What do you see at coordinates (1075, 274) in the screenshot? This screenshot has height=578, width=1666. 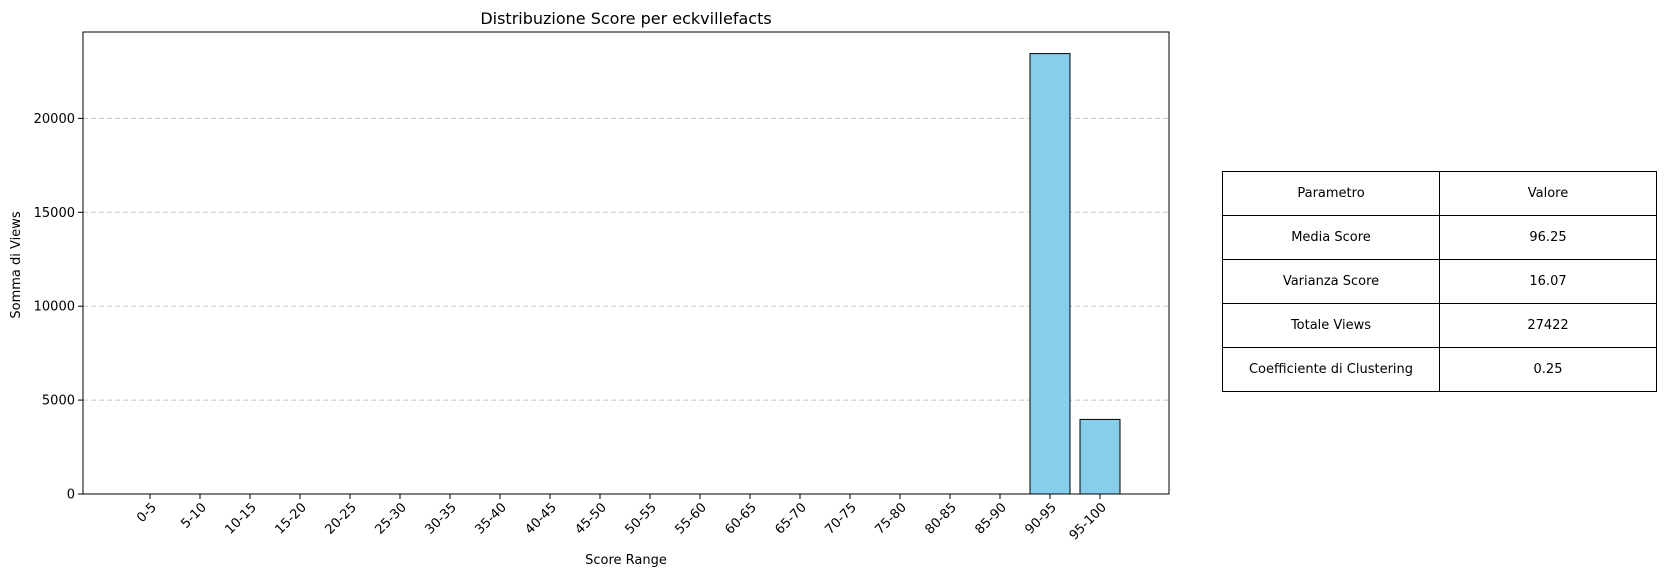 I see `bars` at bounding box center [1075, 274].